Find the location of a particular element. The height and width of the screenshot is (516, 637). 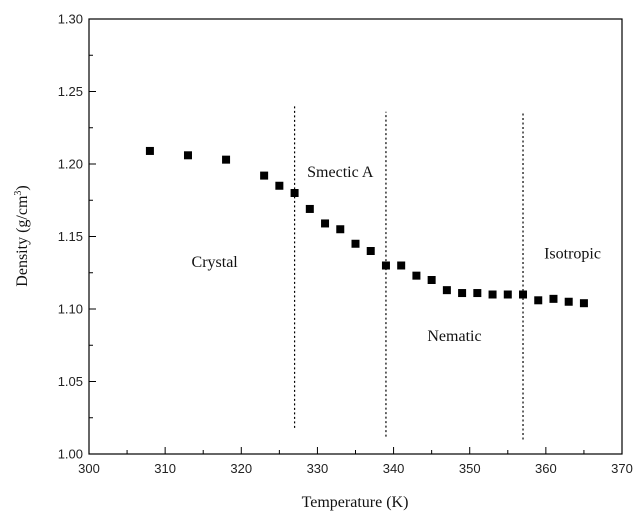

y-tick-label: 1.20 is located at coordinates (70, 164).